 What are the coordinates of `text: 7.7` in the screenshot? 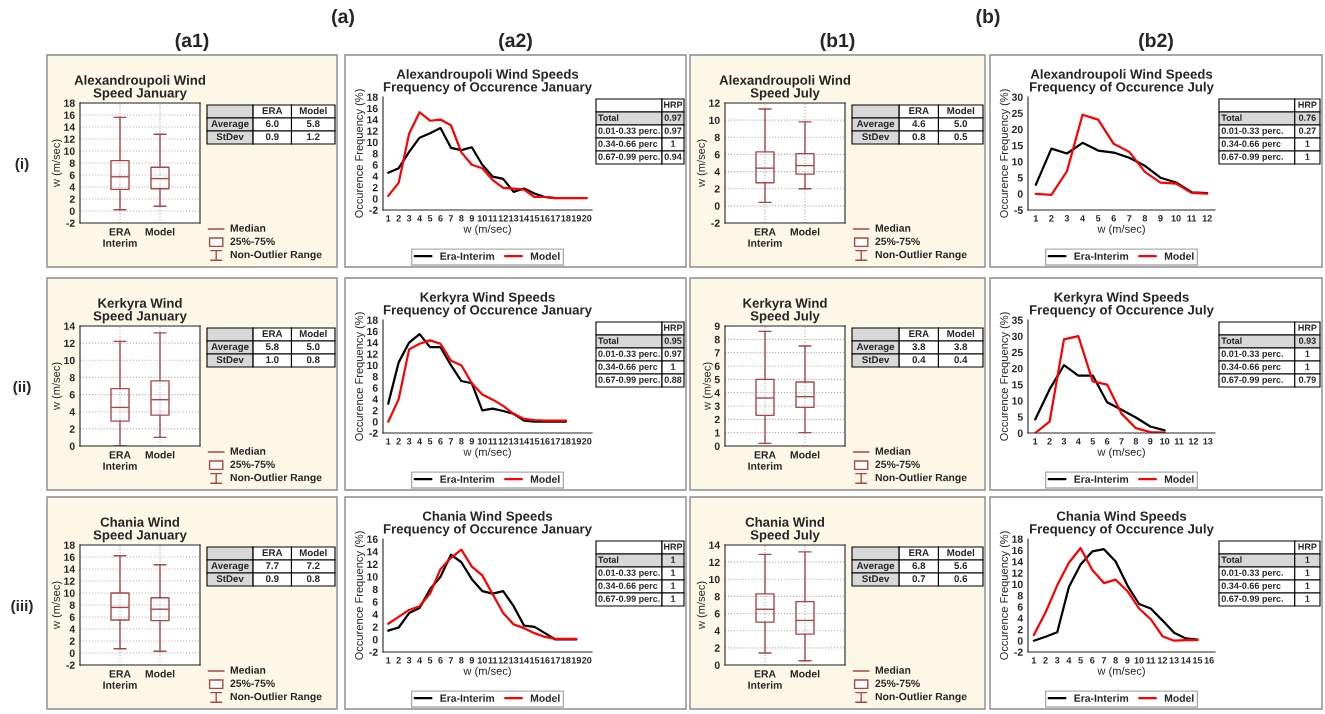 It's located at (272, 566).